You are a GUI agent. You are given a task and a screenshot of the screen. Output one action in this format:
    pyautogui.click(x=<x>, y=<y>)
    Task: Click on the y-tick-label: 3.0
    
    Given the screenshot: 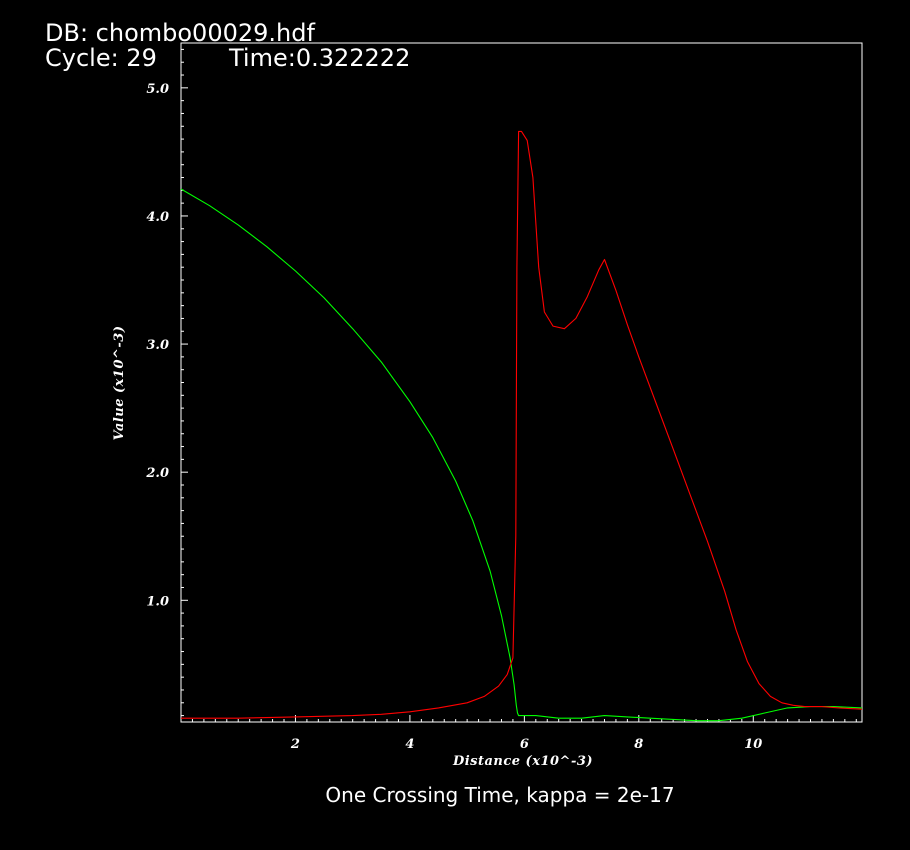 What is the action you would take?
    pyautogui.click(x=157, y=345)
    